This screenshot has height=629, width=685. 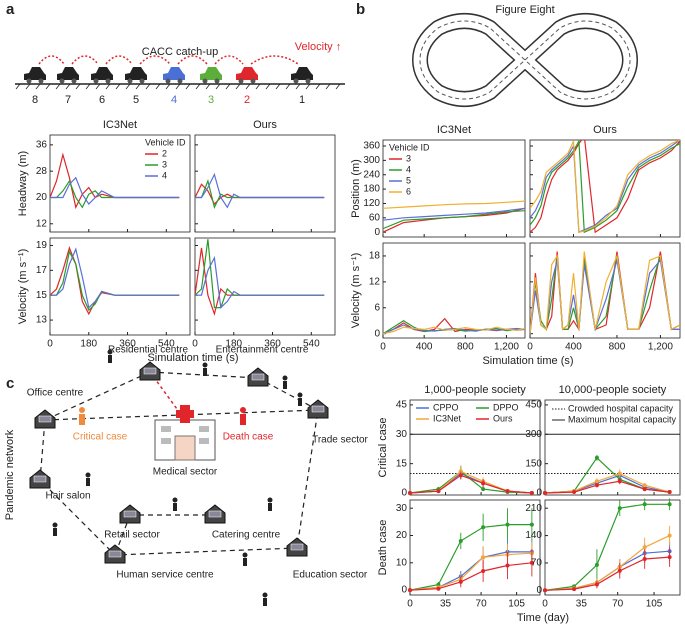 What do you see at coordinates (375, 256) in the screenshot?
I see `y-tick-label: 18` at bounding box center [375, 256].